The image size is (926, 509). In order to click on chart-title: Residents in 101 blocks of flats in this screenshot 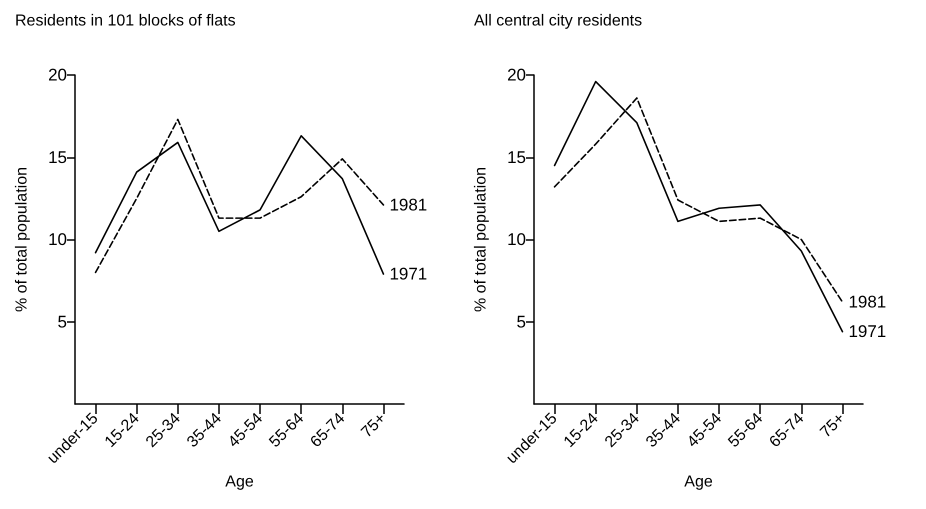, I will do `click(125, 21)`.